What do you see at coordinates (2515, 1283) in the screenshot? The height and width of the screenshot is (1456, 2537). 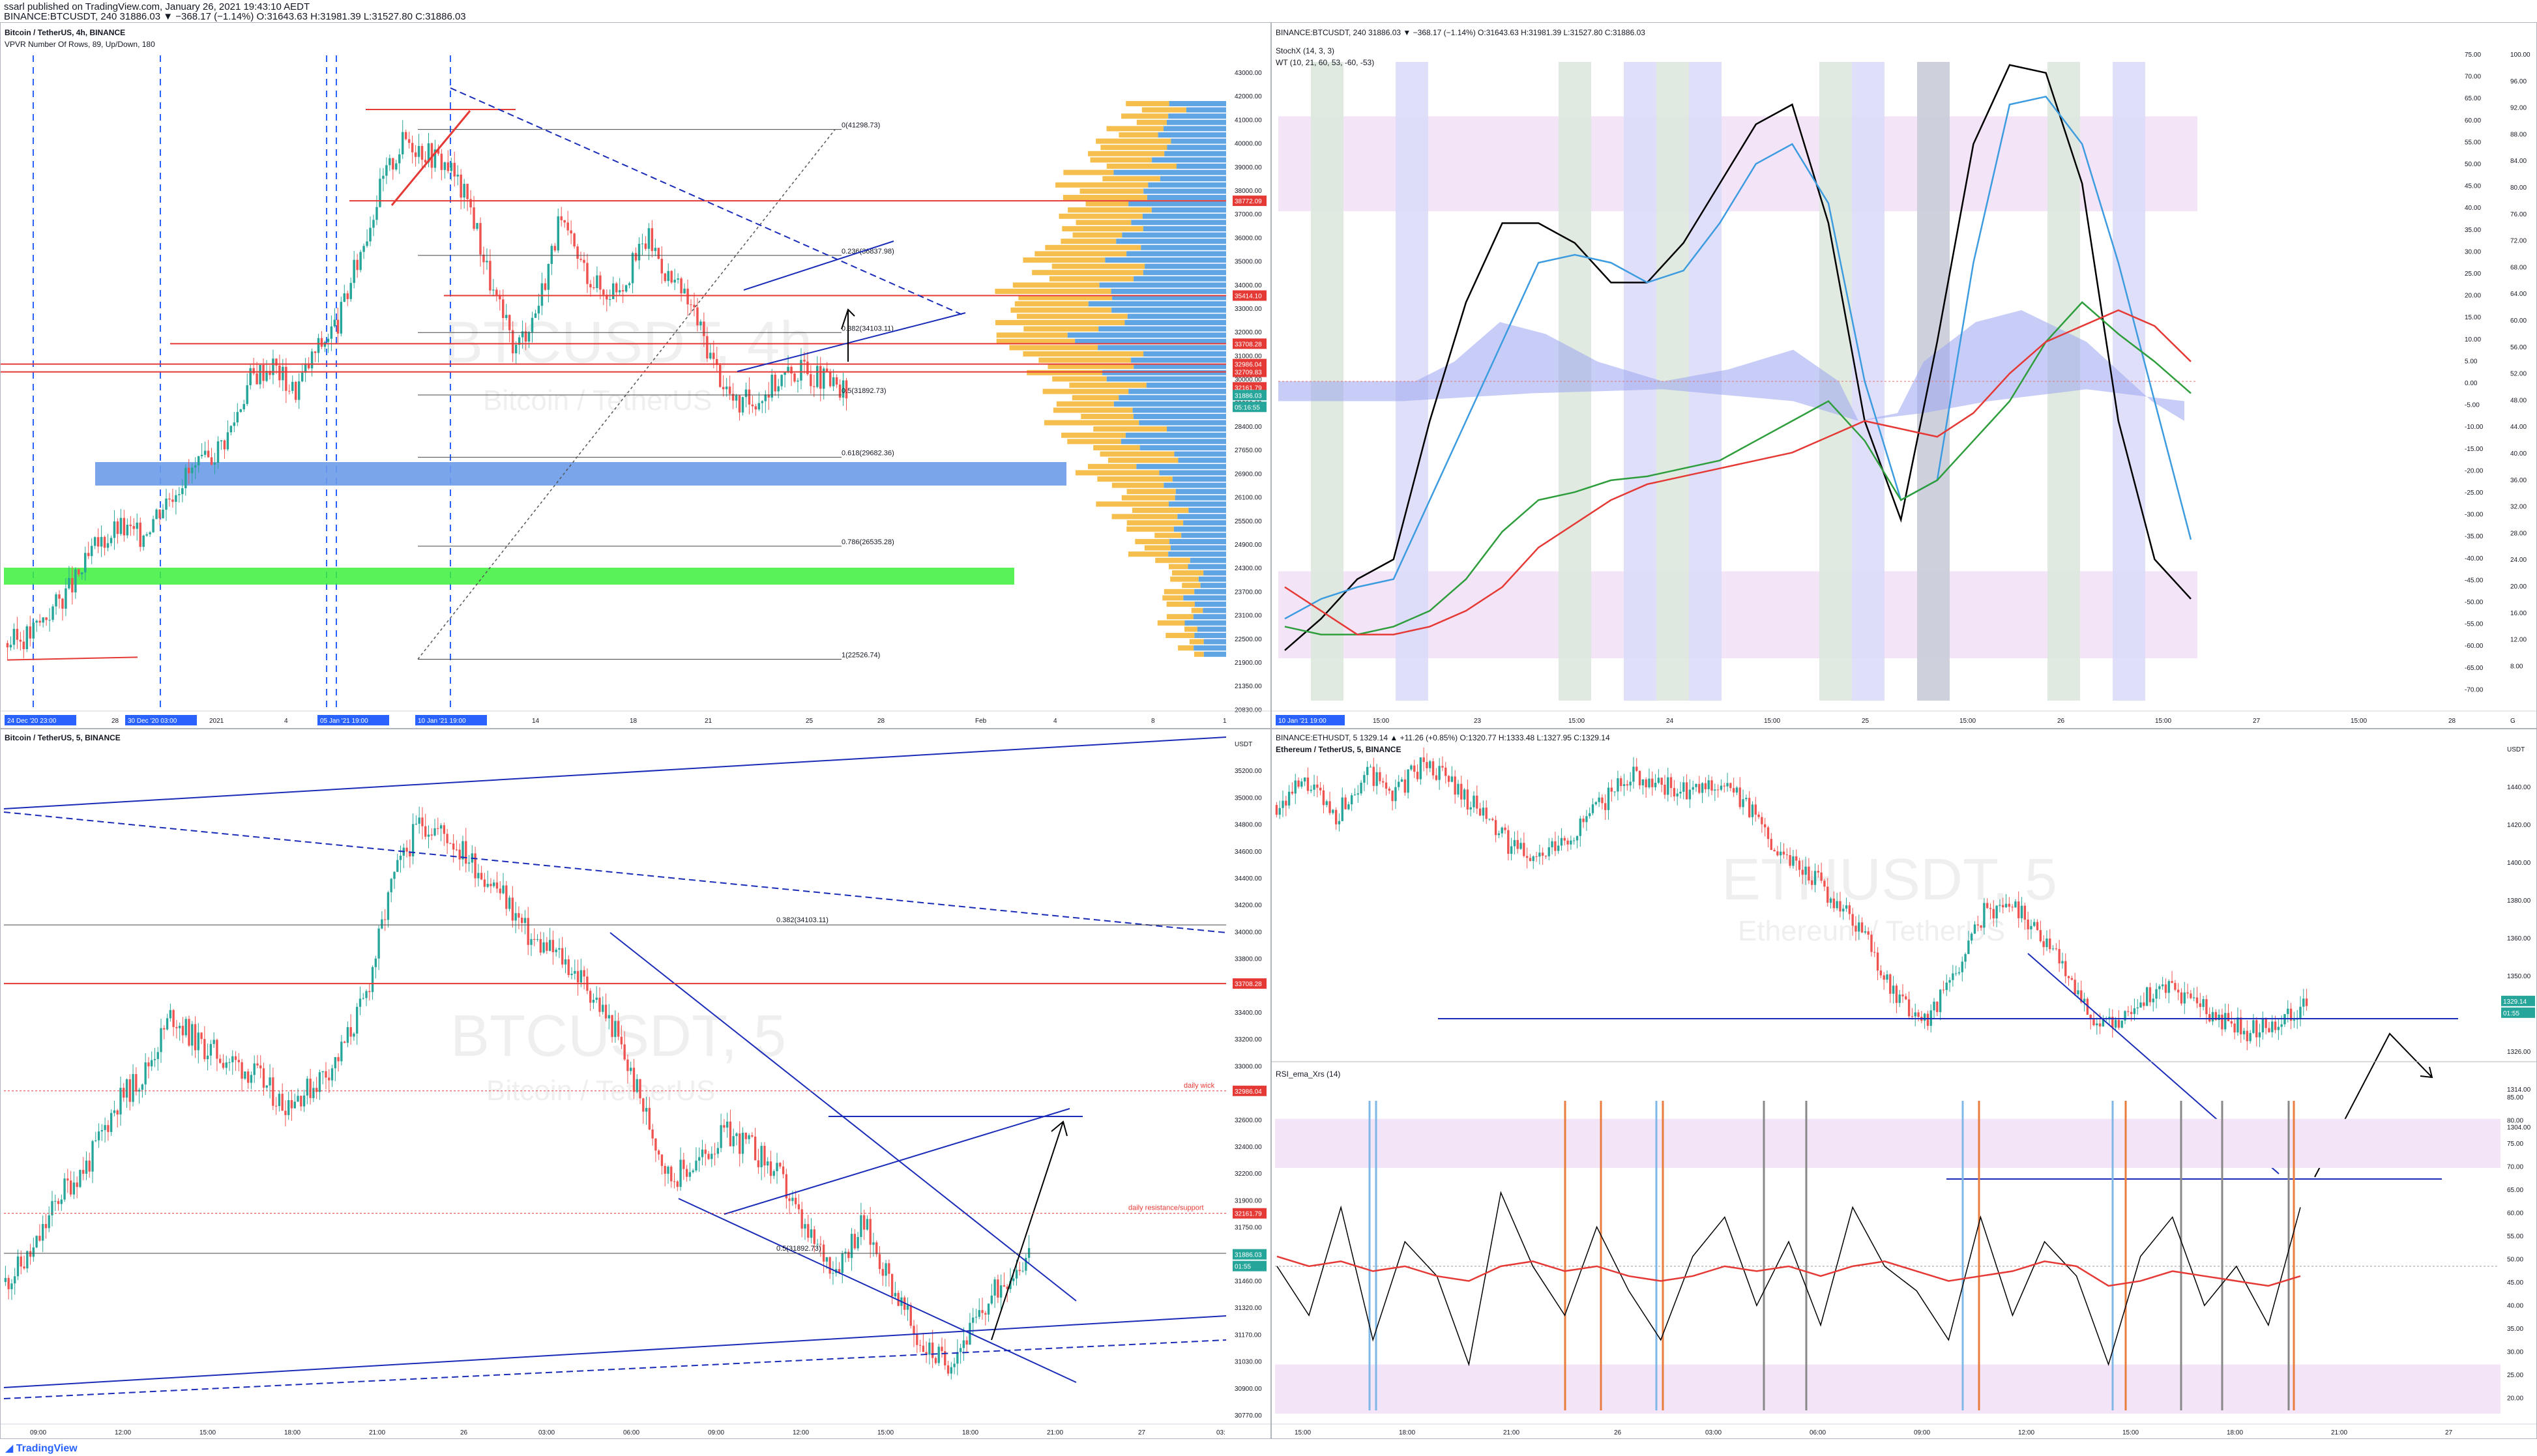 I see `rsi-axis-label: 45.00` at bounding box center [2515, 1283].